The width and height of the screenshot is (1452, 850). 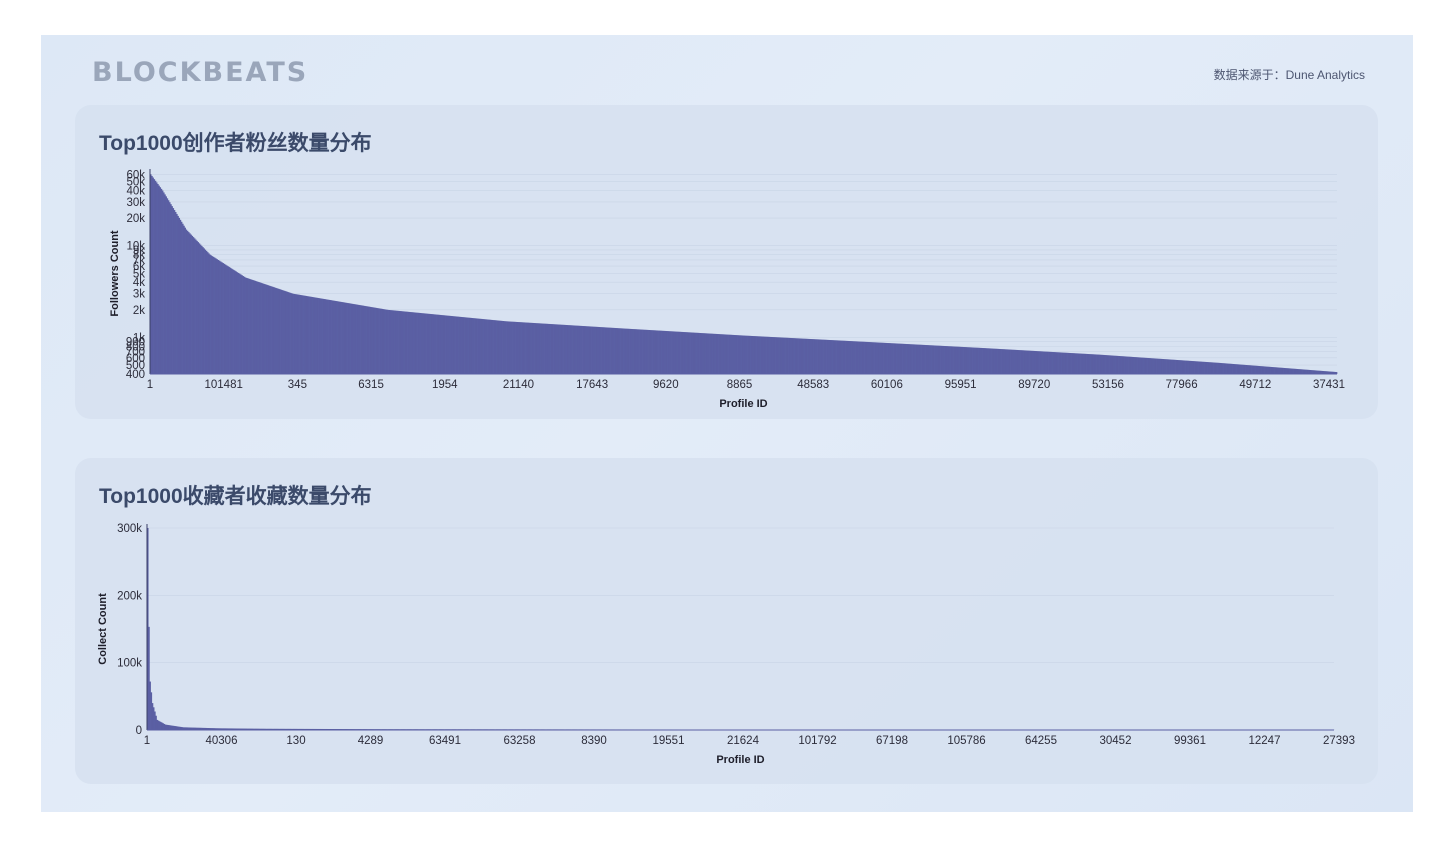 What do you see at coordinates (139, 251) in the screenshot?
I see `y-tick-label: 9k` at bounding box center [139, 251].